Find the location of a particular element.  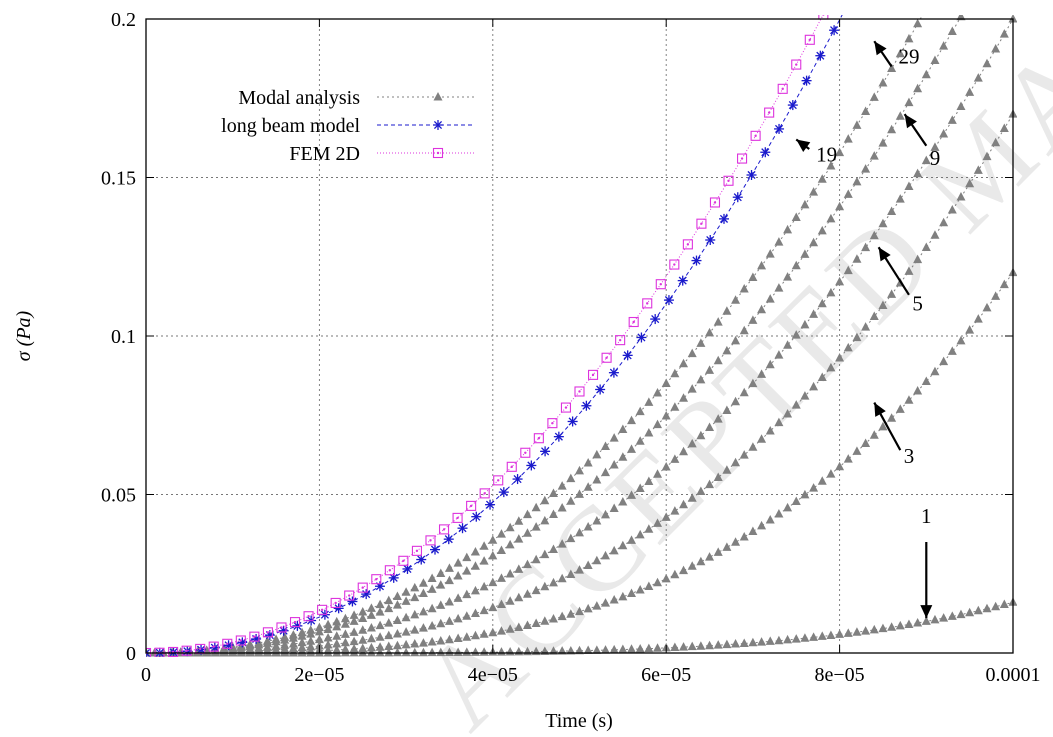

legend-label: FEM 2D is located at coordinates (324, 154).